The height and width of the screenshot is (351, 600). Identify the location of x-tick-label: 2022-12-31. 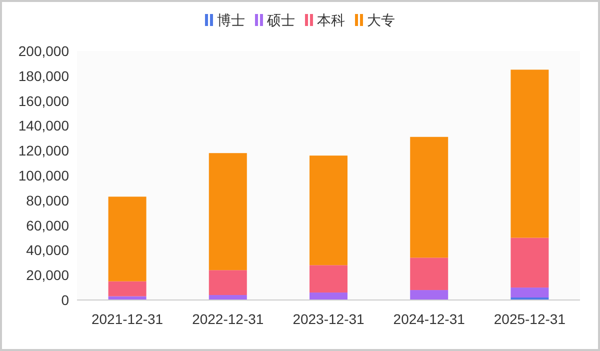
(228, 319).